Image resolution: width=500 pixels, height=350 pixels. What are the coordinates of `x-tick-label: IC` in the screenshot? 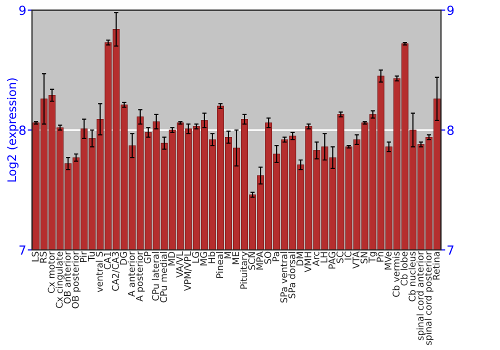 It's located at (348, 256).